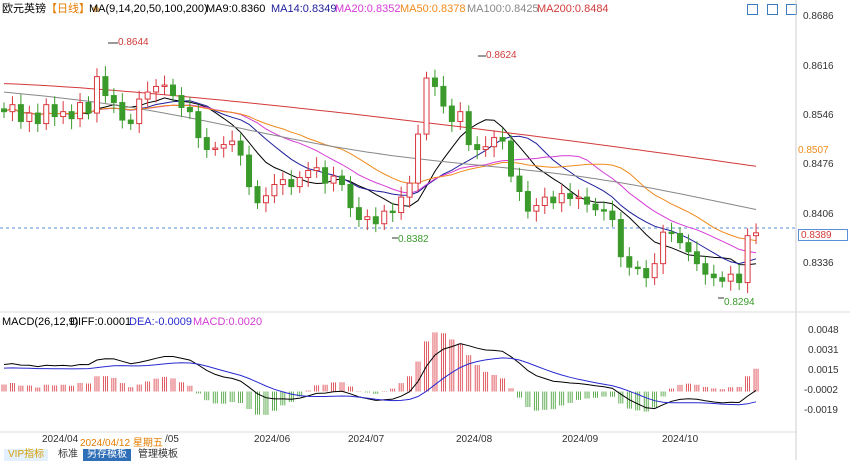 The width and height of the screenshot is (850, 461). What do you see at coordinates (228, 322) in the screenshot?
I see `macd-value: MACD:0.0020` at bounding box center [228, 322].